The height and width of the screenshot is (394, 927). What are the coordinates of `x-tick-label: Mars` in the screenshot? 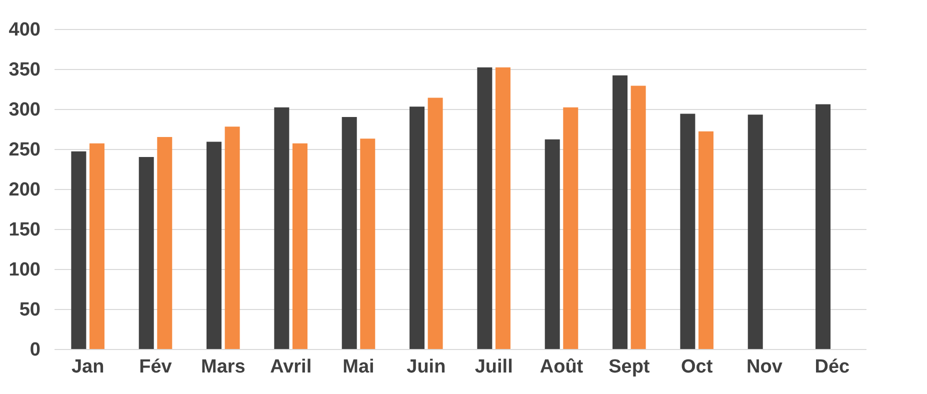 It's located at (223, 367).